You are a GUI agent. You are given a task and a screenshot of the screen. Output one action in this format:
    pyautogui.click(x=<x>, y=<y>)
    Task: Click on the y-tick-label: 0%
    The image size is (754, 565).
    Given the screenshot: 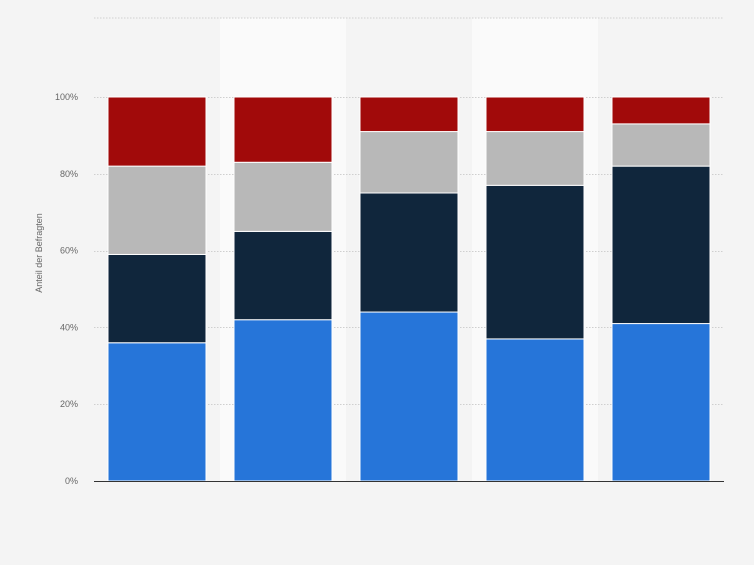 What is the action you would take?
    pyautogui.click(x=71, y=481)
    